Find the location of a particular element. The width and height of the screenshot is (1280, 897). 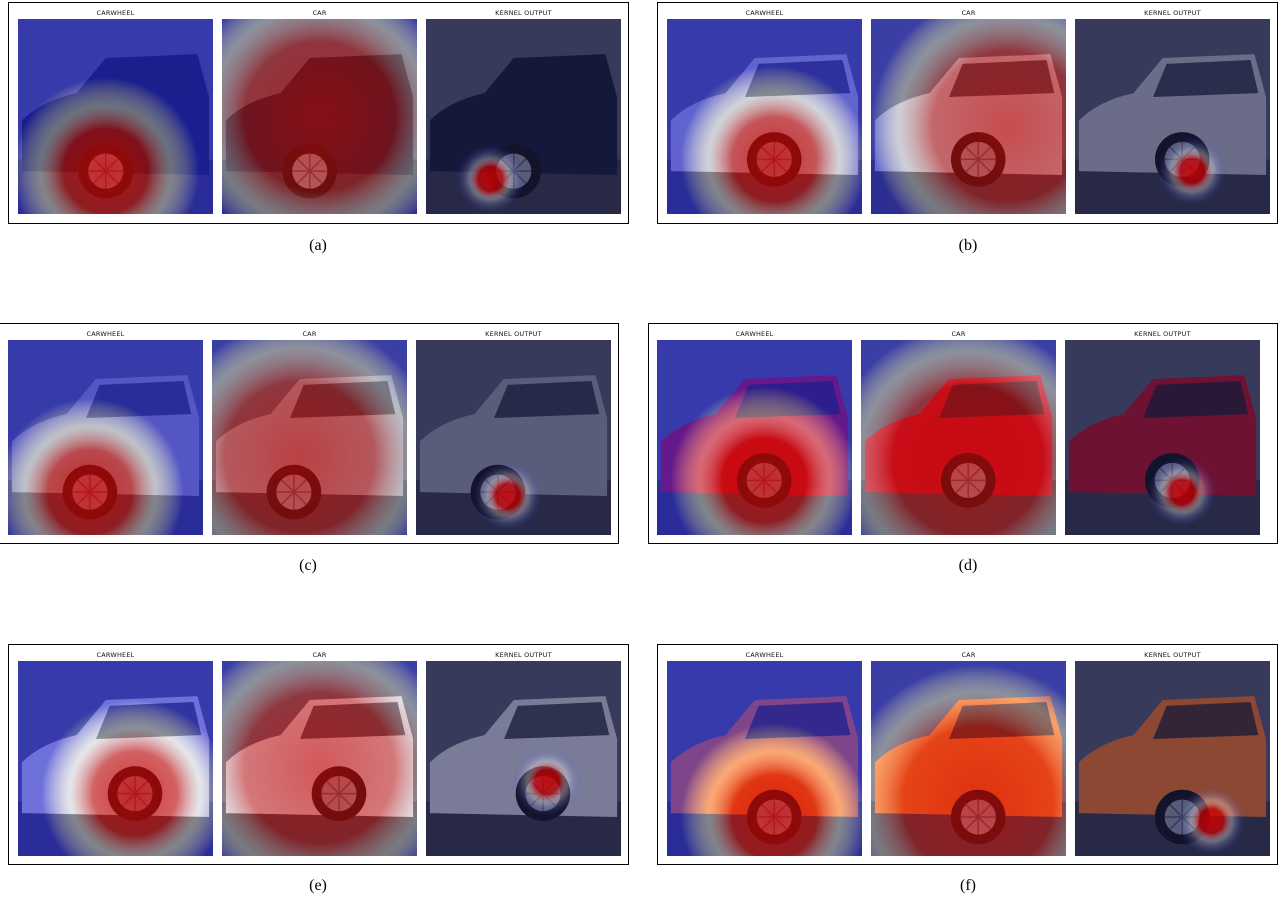

panel-f: CARWHEEL CAR KERNEL OUTPUT is located at coordinates (967, 754).